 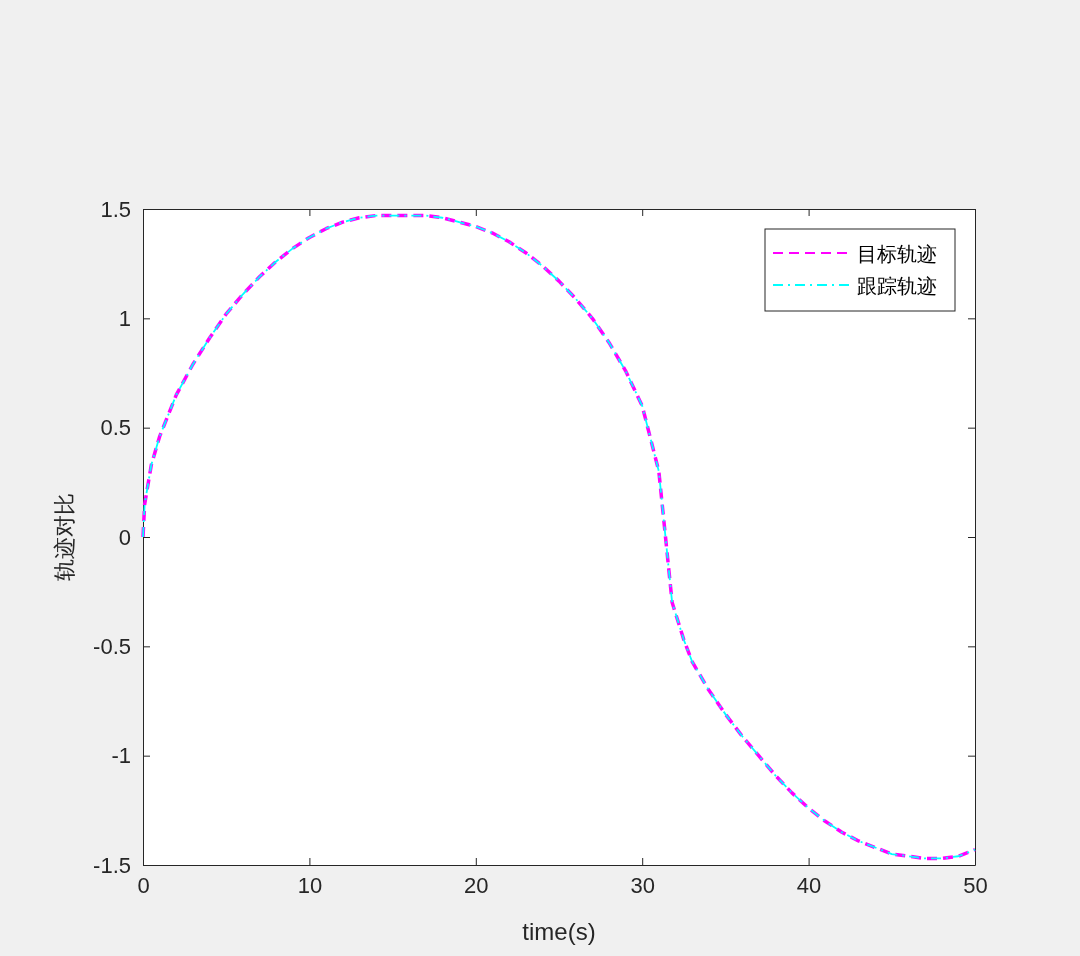 I want to click on x-tick-label: 40, so click(x=809, y=885).